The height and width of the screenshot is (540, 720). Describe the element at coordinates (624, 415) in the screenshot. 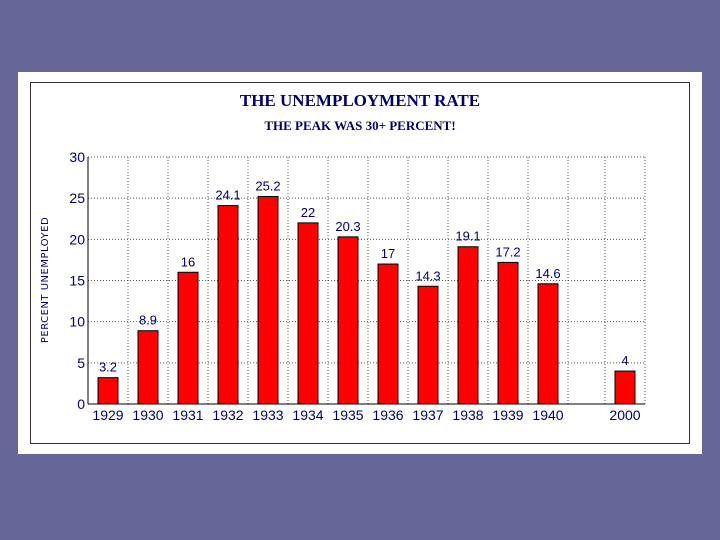

I see `x-tick-label: 2000` at that location.